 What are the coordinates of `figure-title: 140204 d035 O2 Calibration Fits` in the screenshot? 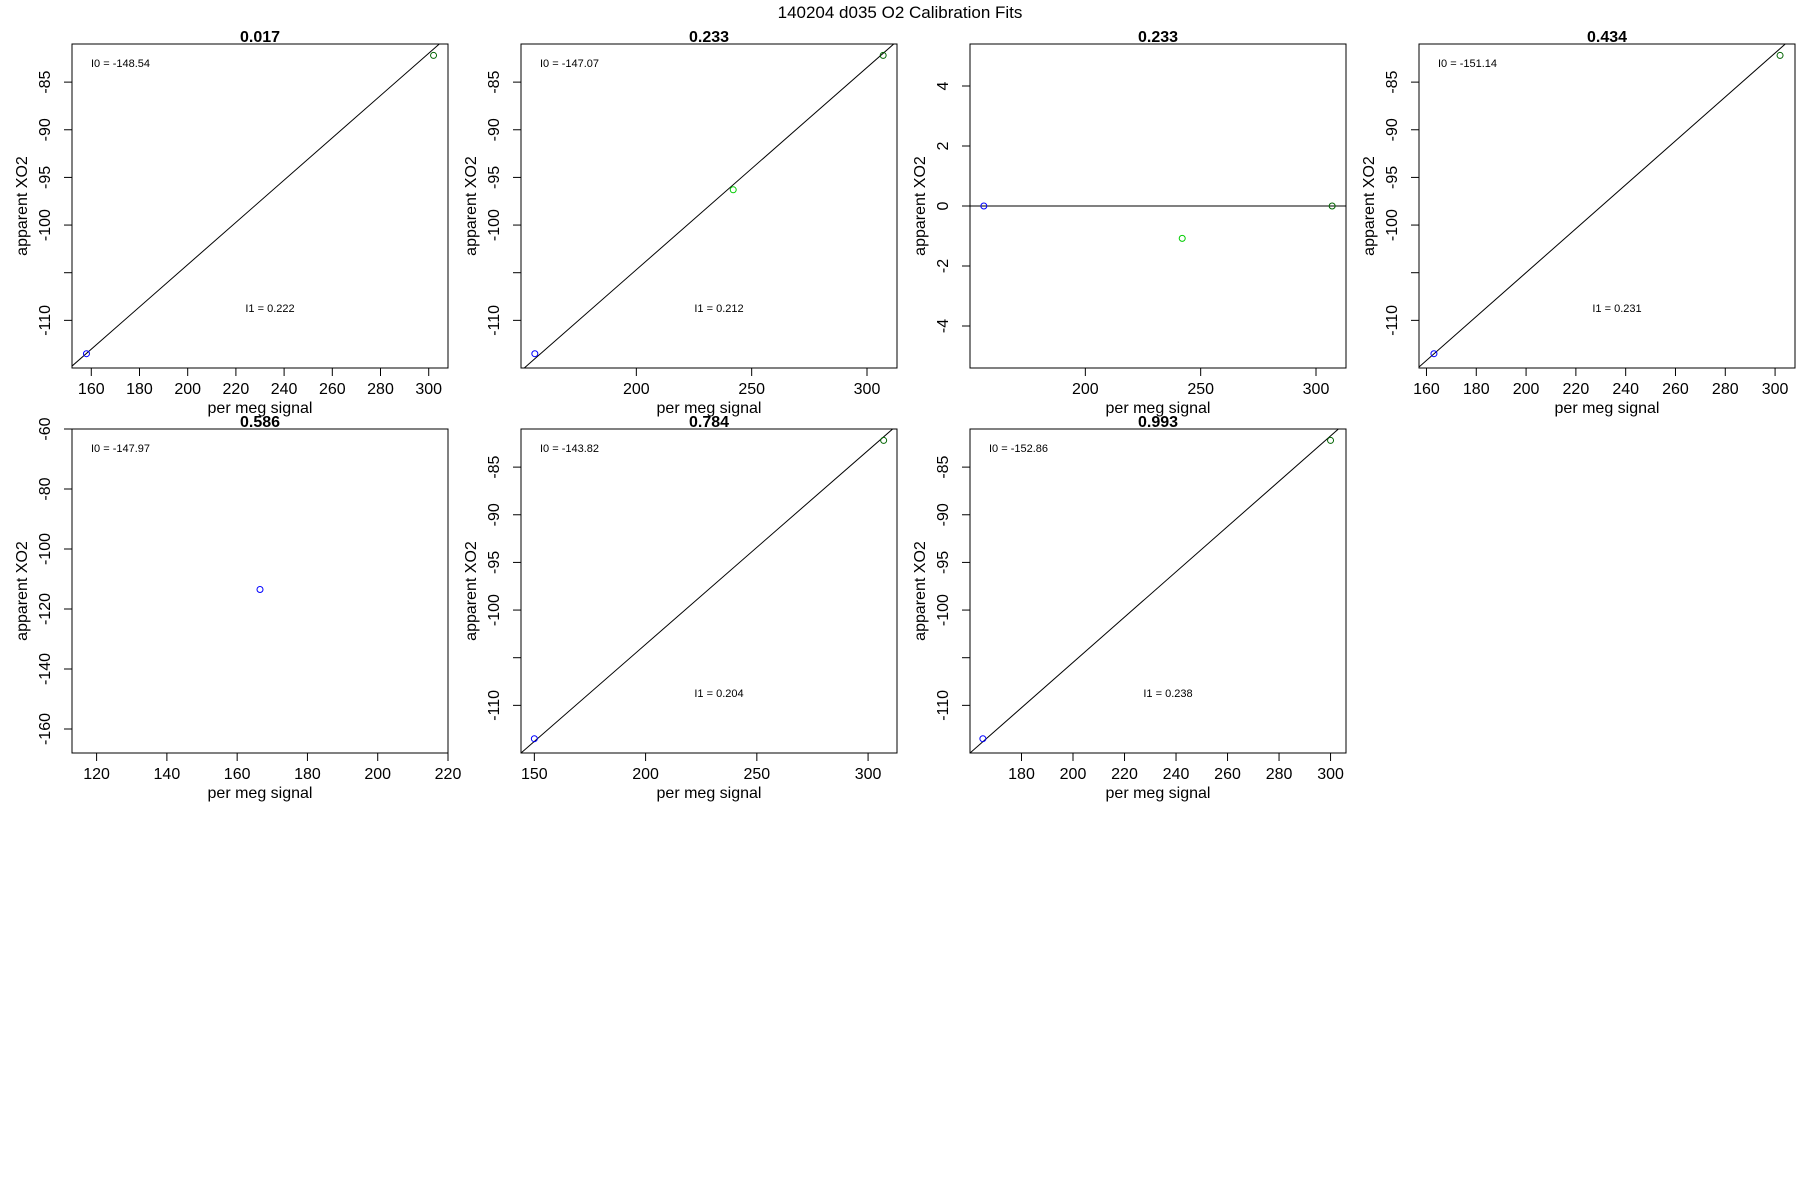 It's located at (900, 12).